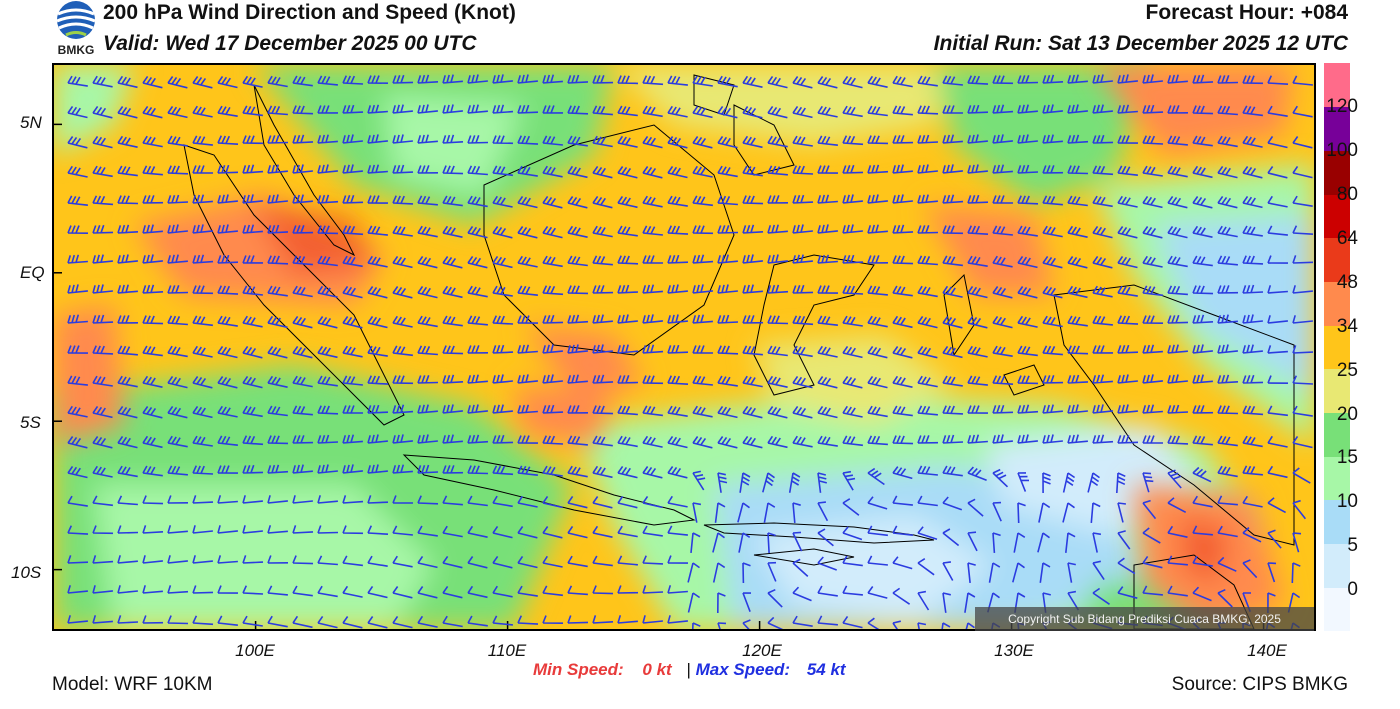  Describe the element at coordinates (290, 43) in the screenshot. I see `valid-time: Valid: Wed 17 December 2025 00 UTC` at that location.